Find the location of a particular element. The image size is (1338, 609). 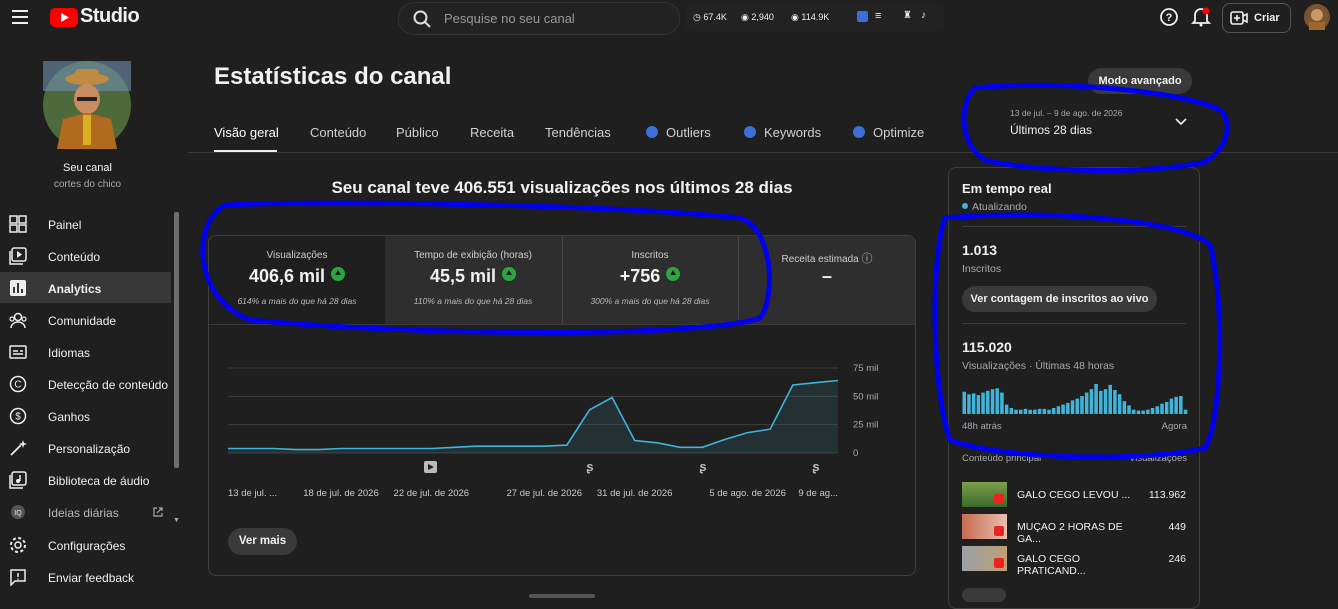

see-more-realtime is located at coordinates (984, 595).